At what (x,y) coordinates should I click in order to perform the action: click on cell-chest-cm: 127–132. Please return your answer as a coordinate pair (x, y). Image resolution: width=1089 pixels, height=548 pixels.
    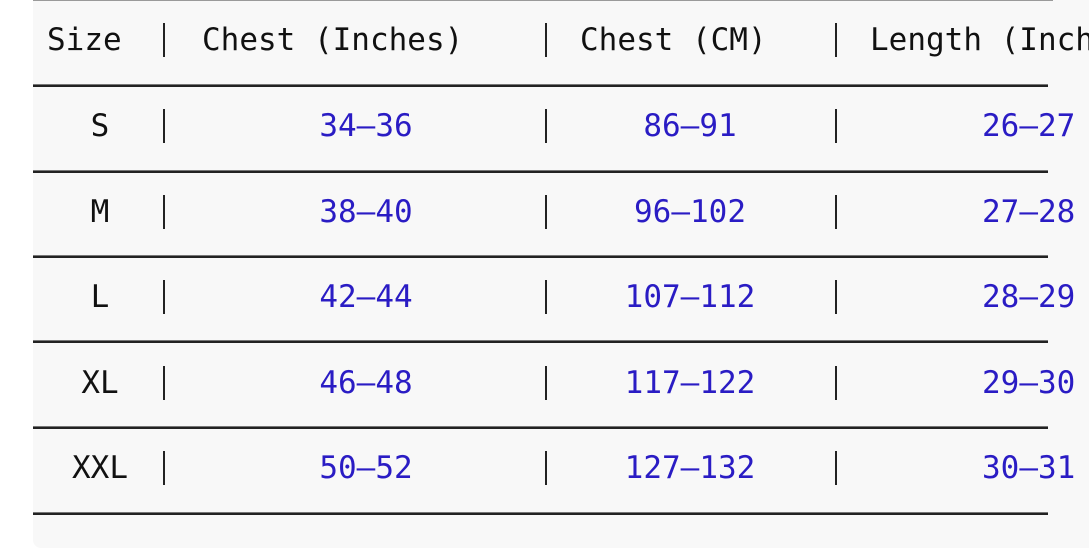
    Looking at the image, I should click on (690, 468).